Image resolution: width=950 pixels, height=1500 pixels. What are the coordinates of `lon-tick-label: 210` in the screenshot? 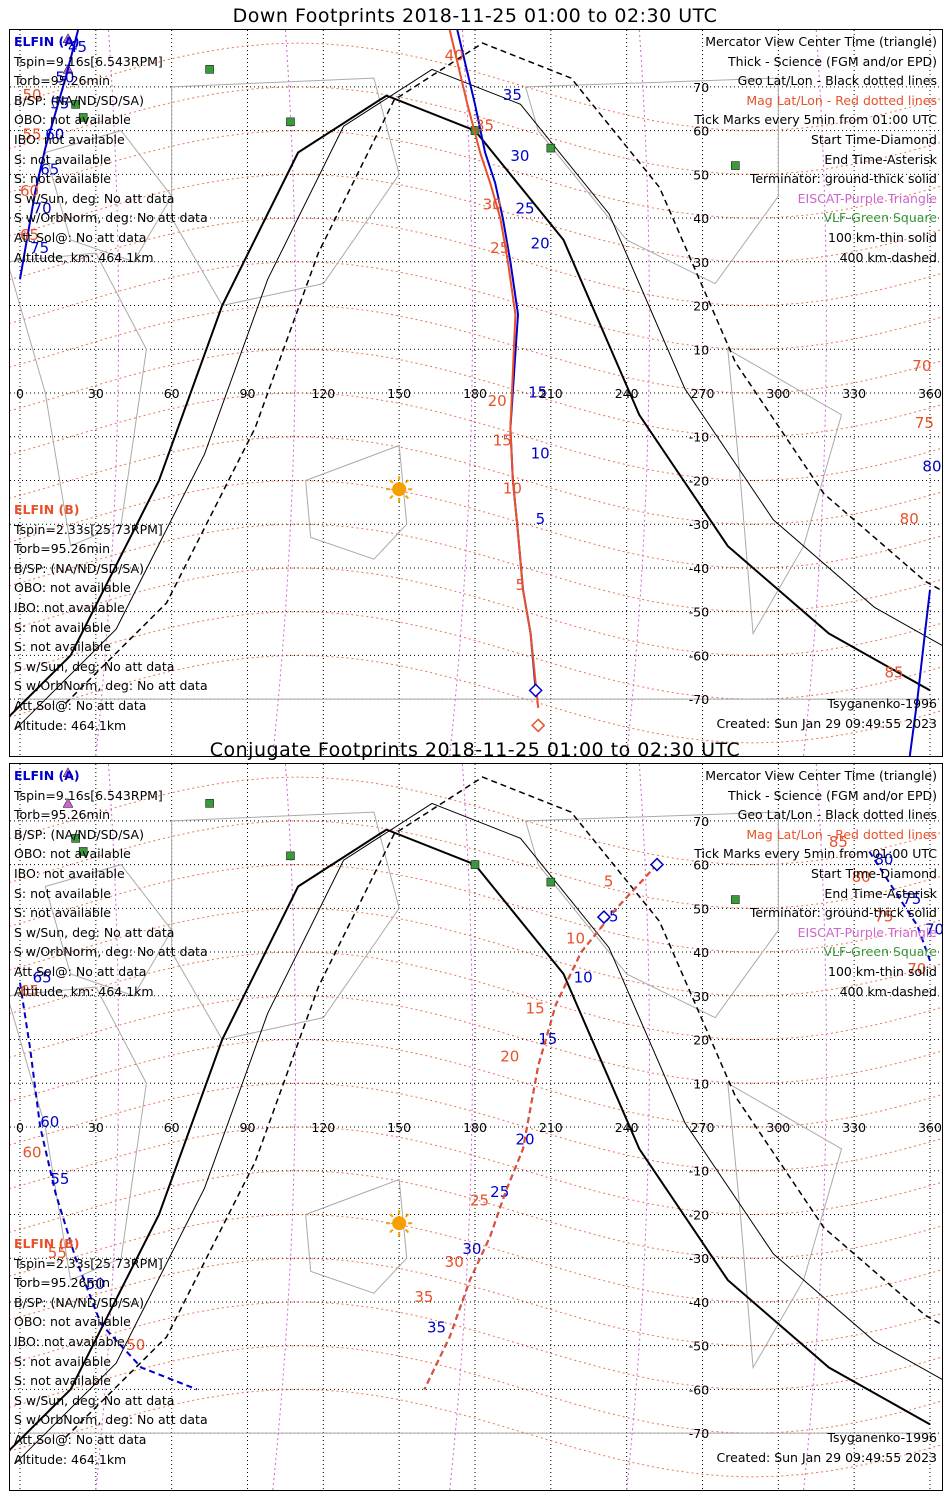 It's located at (551, 393).